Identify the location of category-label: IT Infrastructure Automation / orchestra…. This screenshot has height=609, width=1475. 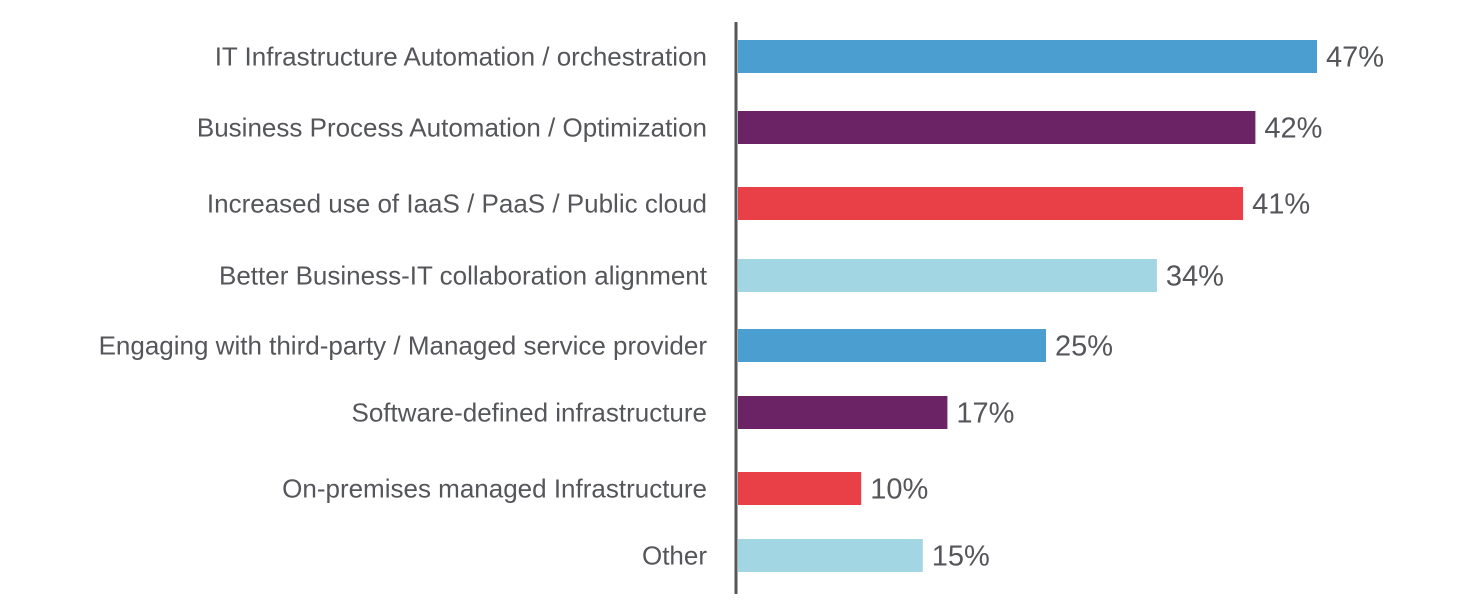
(461, 57).